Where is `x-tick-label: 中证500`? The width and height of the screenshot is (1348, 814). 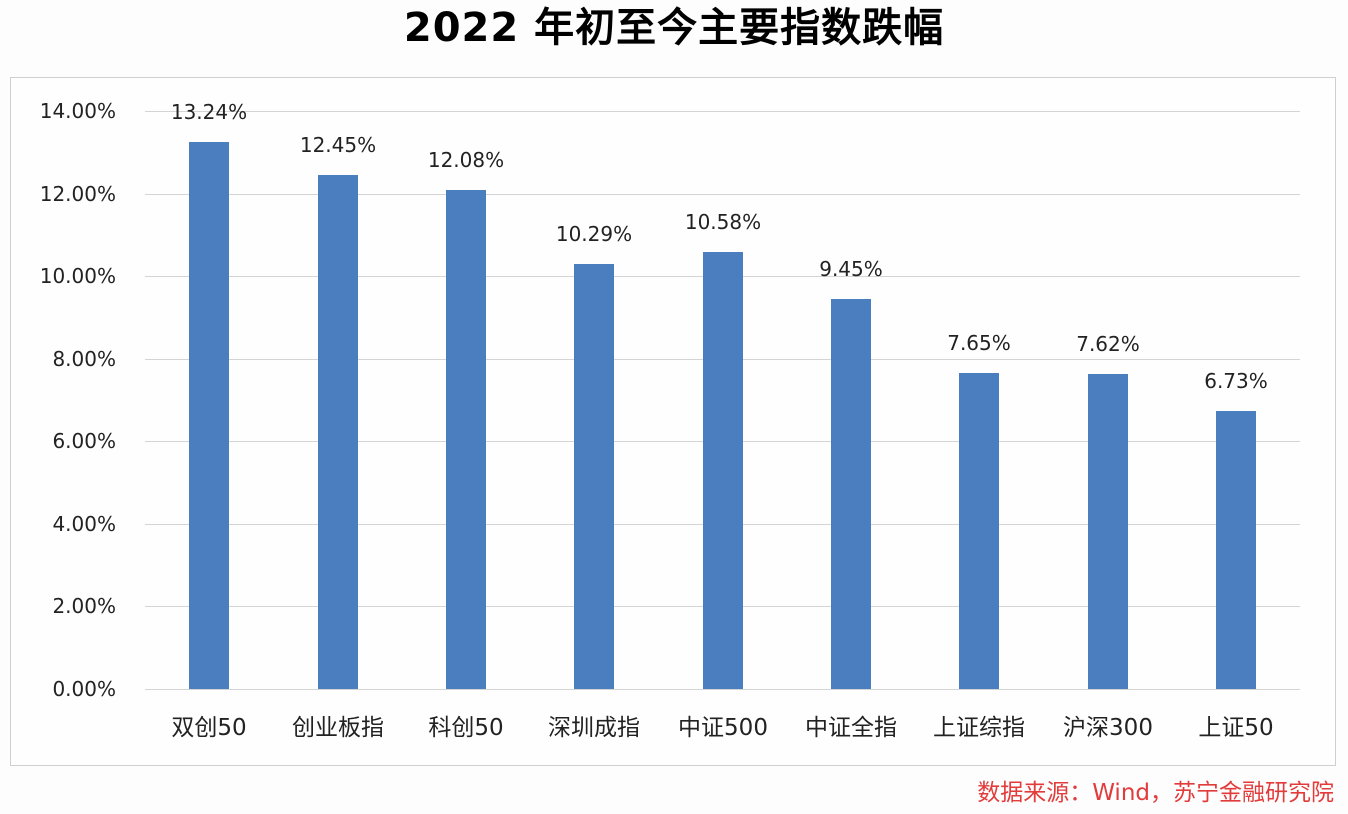 x-tick-label: 中证500 is located at coordinates (723, 728).